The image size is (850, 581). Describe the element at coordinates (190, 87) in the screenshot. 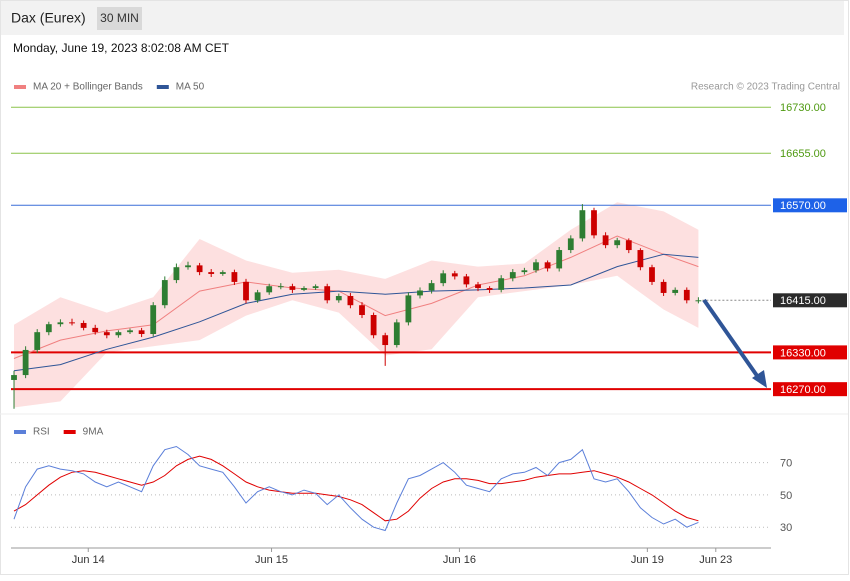

I see `legend-label: MA 50` at that location.